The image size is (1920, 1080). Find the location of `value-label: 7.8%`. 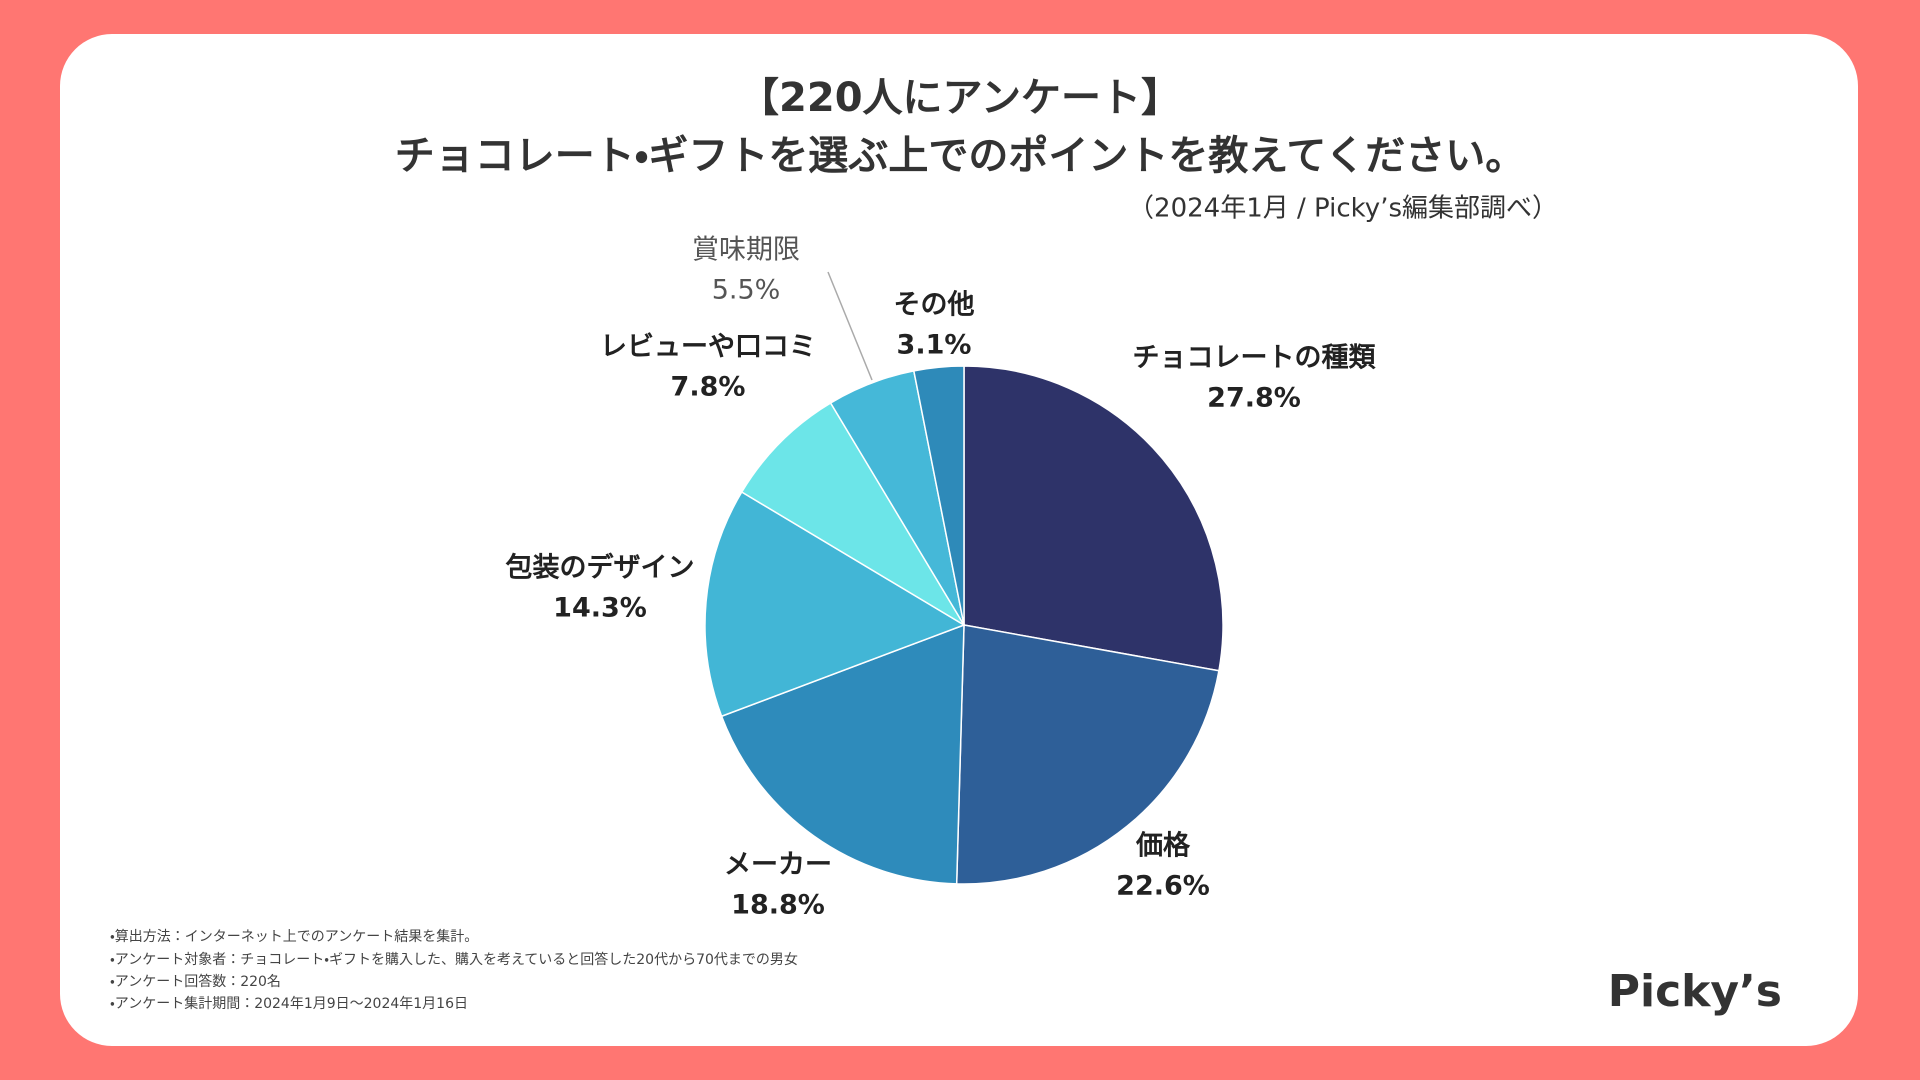

value-label: 7.8% is located at coordinates (708, 387).